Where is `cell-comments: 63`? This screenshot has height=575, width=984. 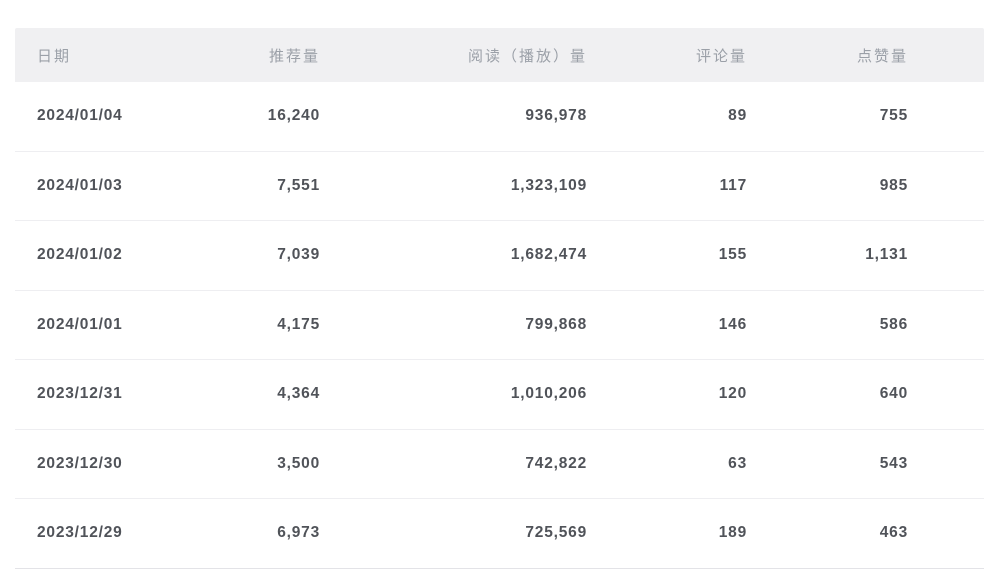 cell-comments: 63 is located at coordinates (737, 463).